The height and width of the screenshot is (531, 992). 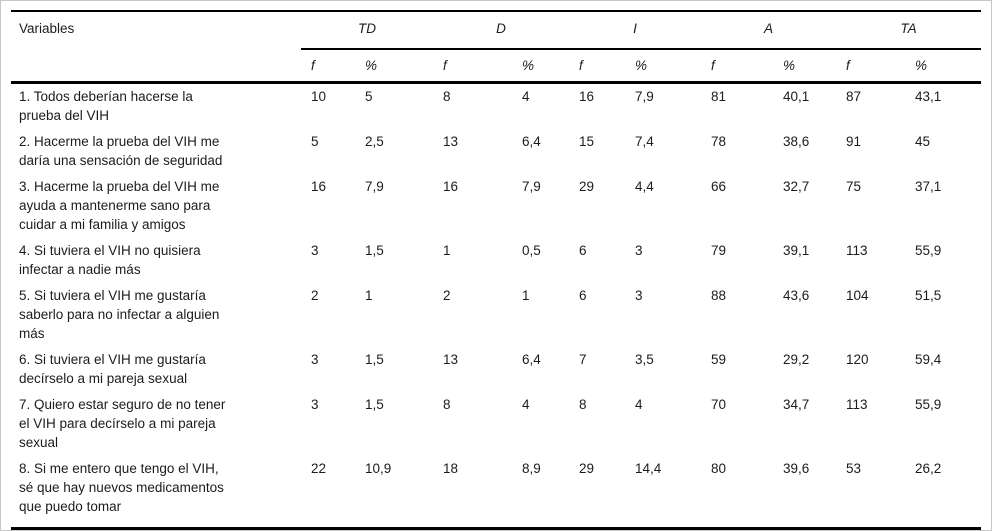 I want to click on value-cell: 75, so click(x=854, y=186).